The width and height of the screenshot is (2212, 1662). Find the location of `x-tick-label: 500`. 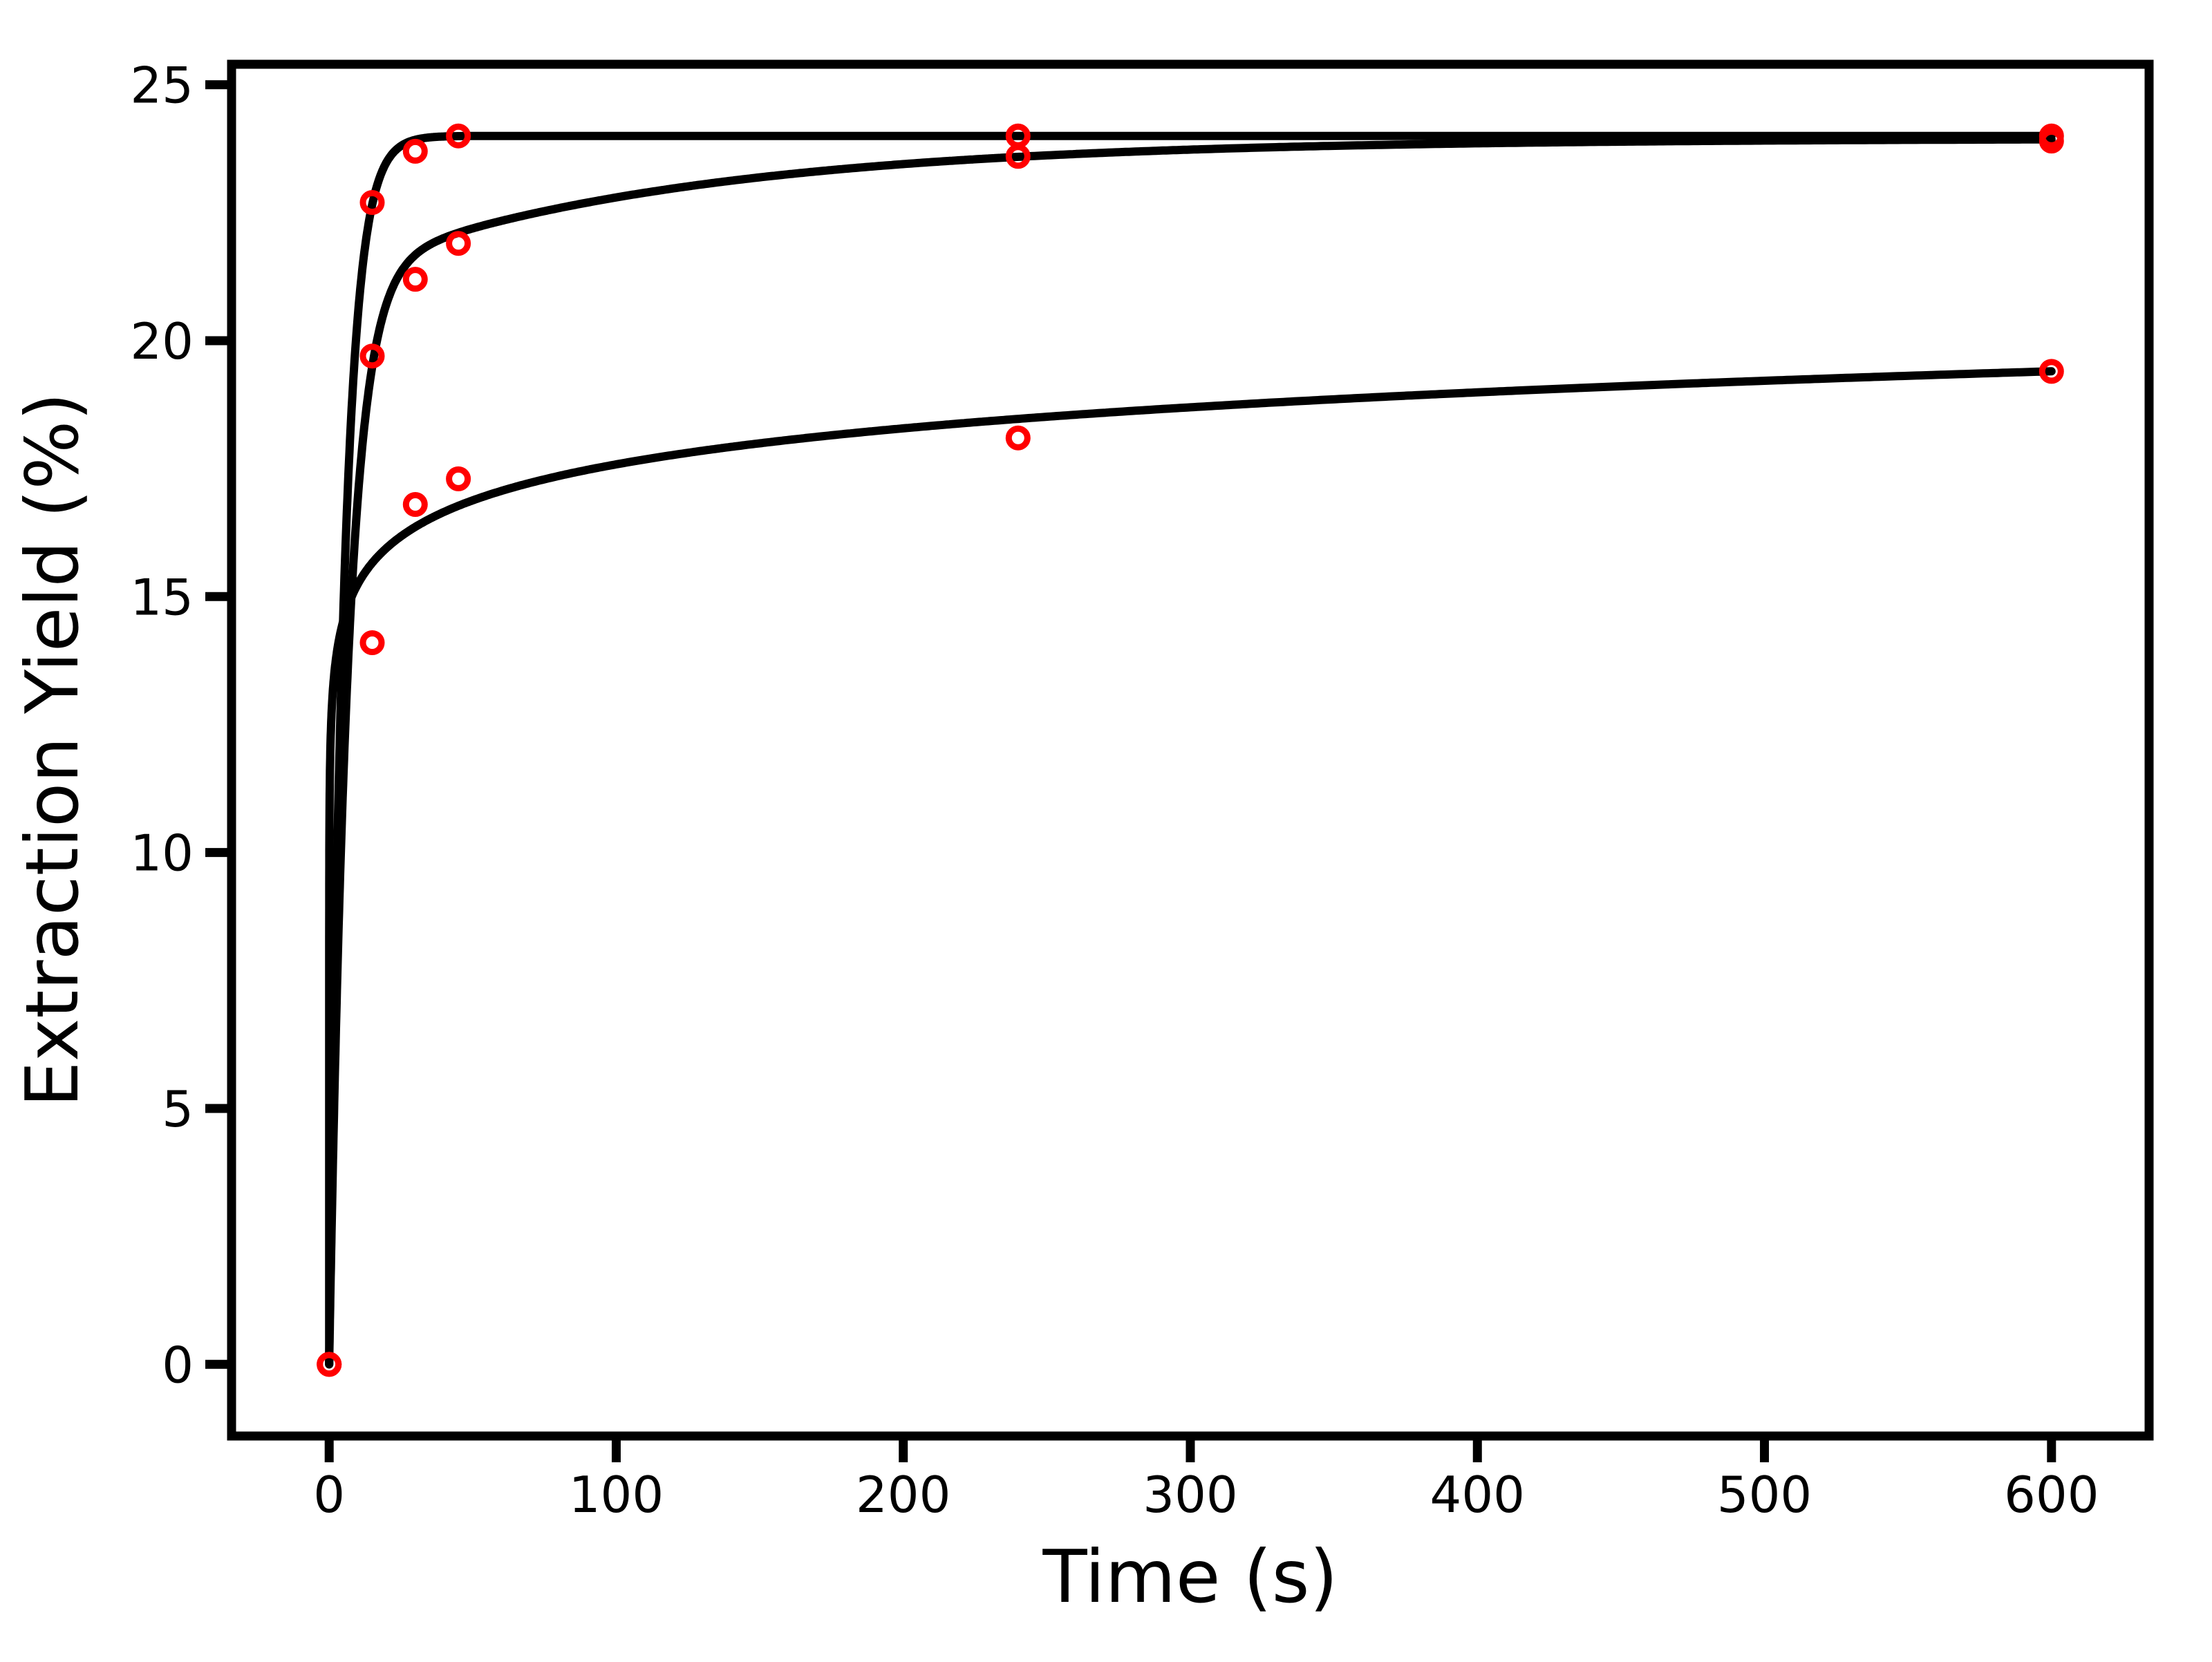

x-tick-label: 500 is located at coordinates (1764, 1495).